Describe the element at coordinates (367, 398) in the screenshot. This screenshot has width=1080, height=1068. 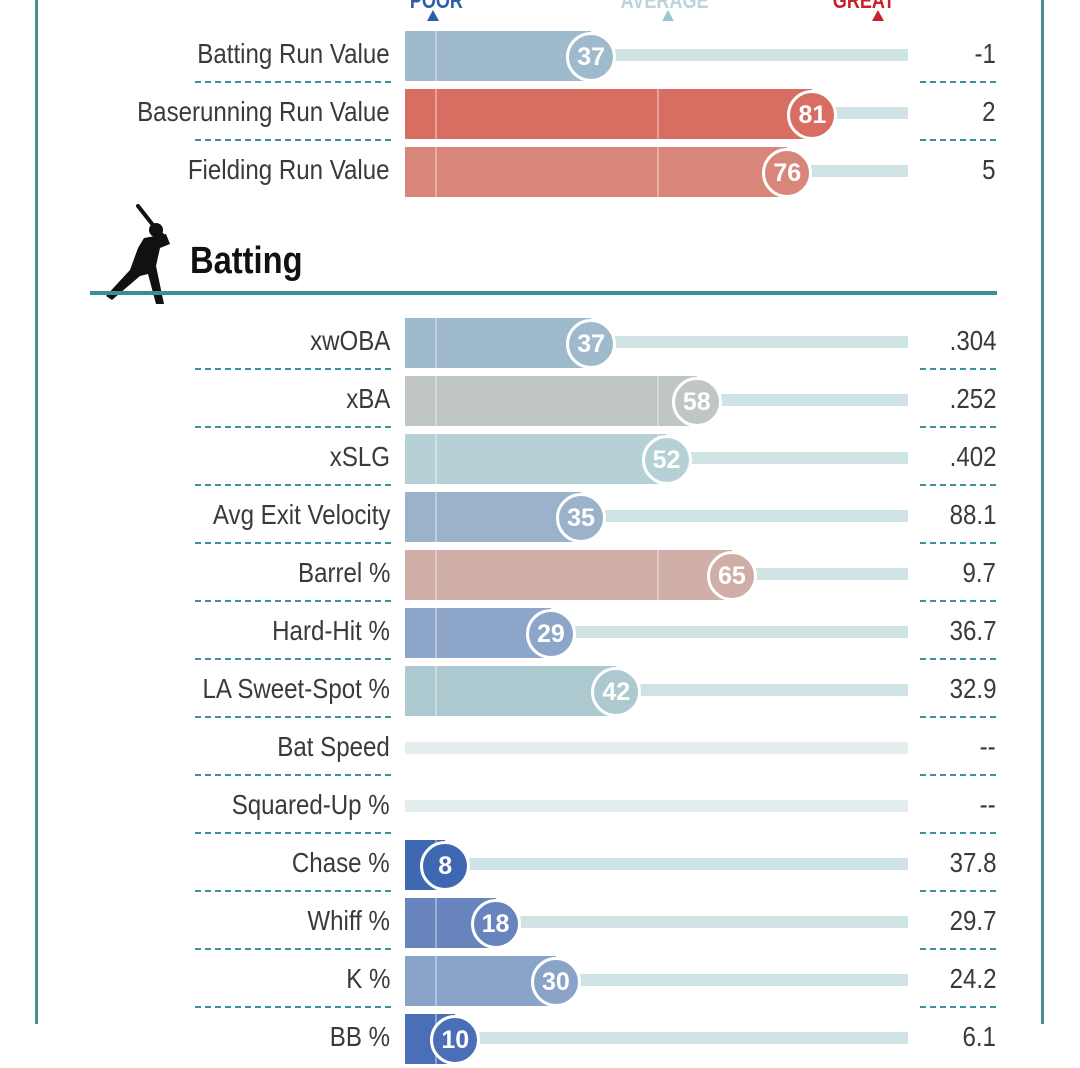
I see `stat-label: xBA` at that location.